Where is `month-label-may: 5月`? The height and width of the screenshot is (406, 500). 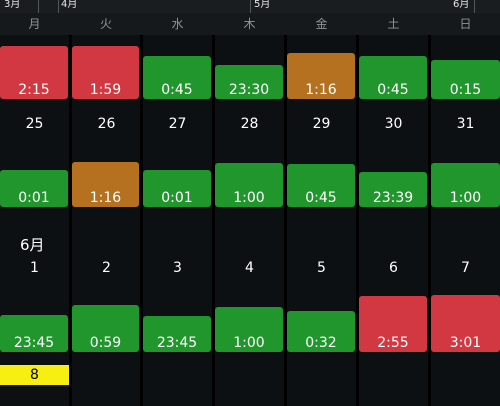 month-label-may: 5月 is located at coordinates (262, 5).